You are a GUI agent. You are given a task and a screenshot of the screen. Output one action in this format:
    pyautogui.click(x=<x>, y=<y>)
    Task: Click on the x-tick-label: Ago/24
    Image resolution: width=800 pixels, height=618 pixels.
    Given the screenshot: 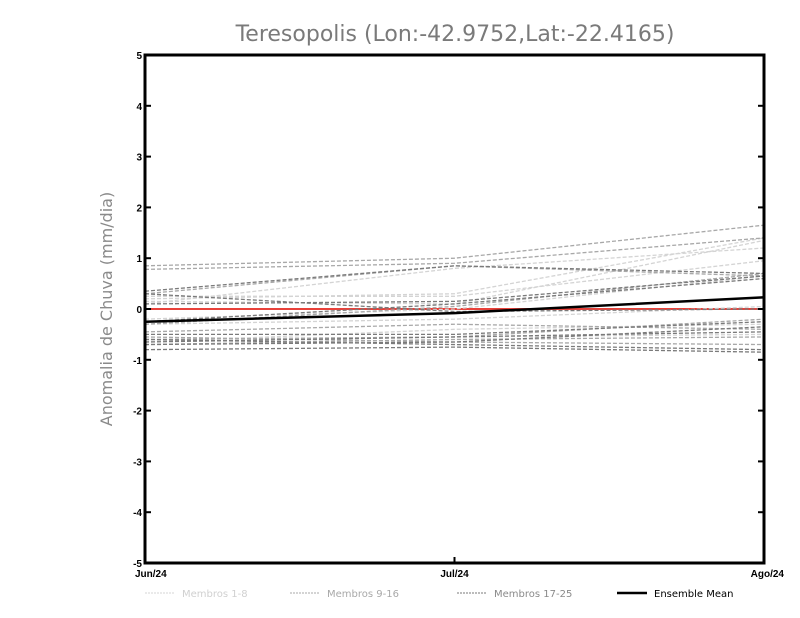 What is the action you would take?
    pyautogui.click(x=768, y=574)
    